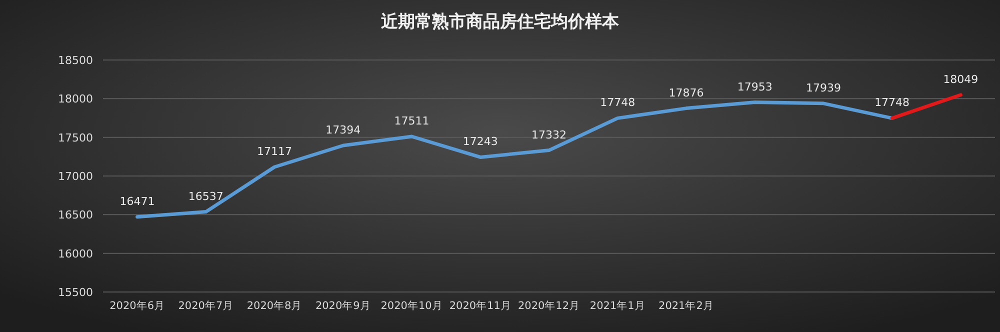 Image resolution: width=1000 pixels, height=332 pixels. Describe the element at coordinates (618, 306) in the screenshot. I see `x-tick-label: 2021年1月` at that location.